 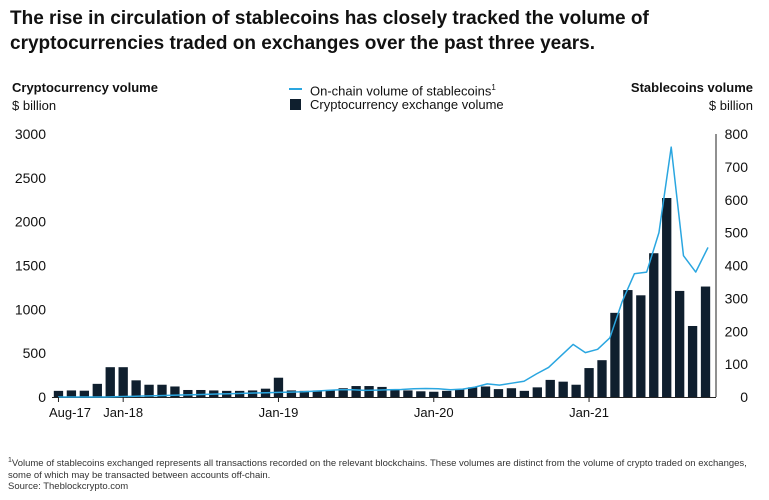 I want to click on left-axis-unit: $ billion, so click(x=34, y=105).